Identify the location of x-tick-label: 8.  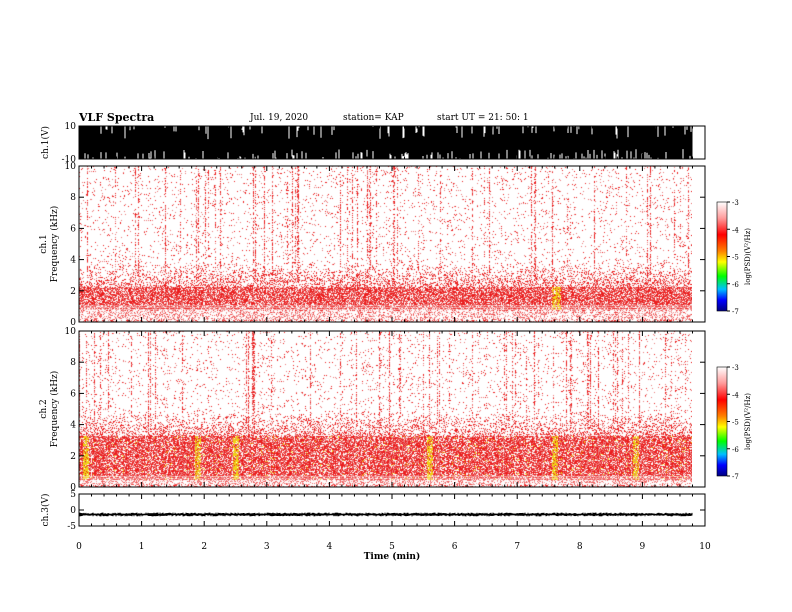
(580, 547).